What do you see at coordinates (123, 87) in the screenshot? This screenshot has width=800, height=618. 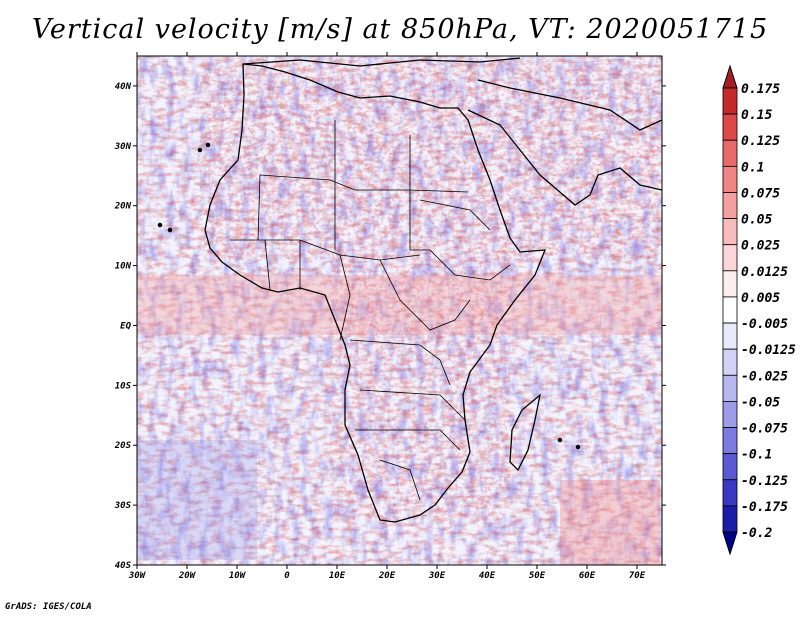 I see `y-tick-label: 40N` at bounding box center [123, 87].